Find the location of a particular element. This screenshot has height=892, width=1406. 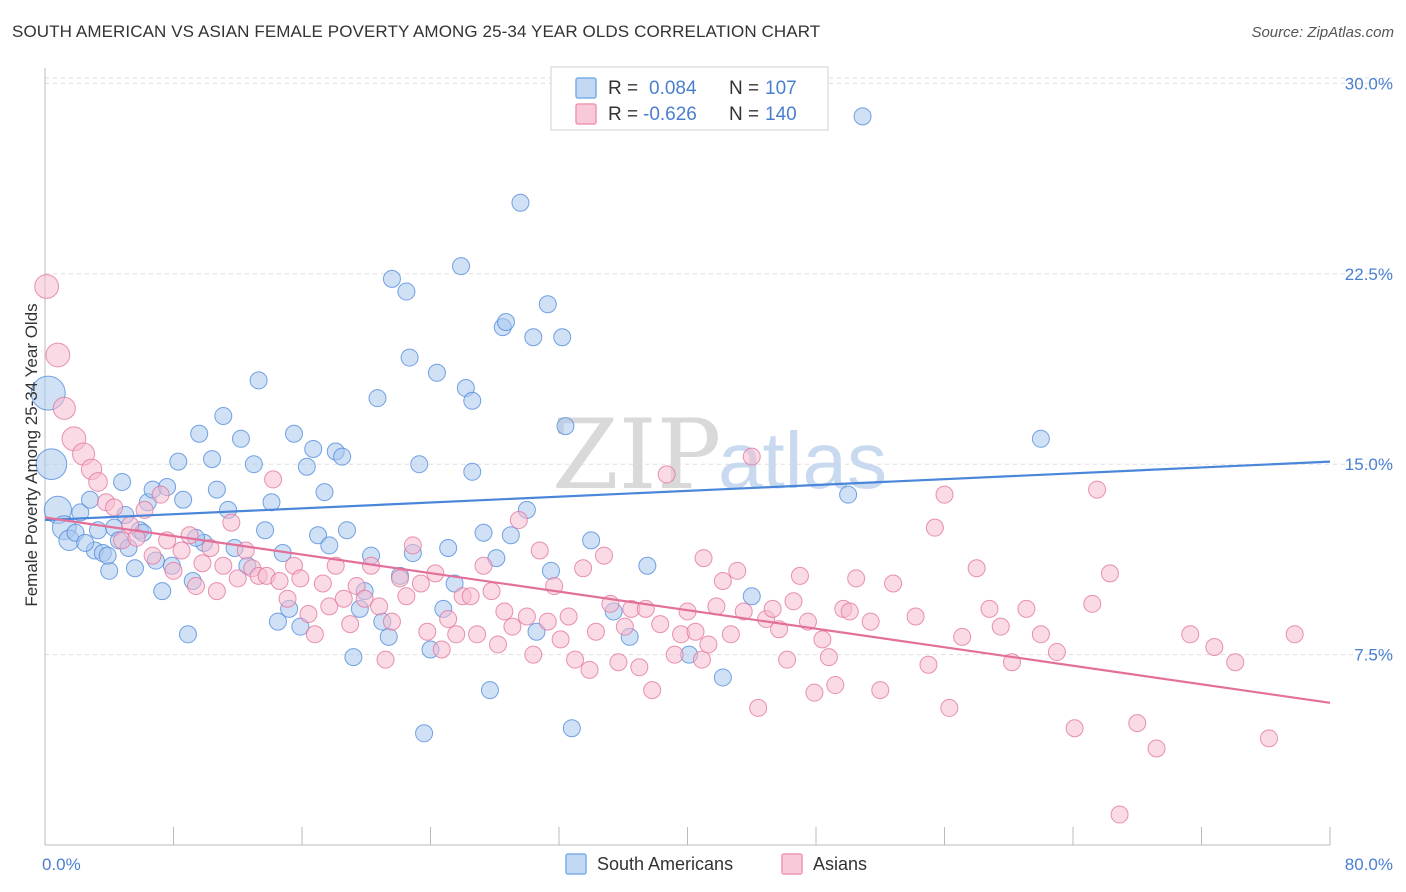

y-tick-label-0: 7.5% is located at coordinates (1373, 655).